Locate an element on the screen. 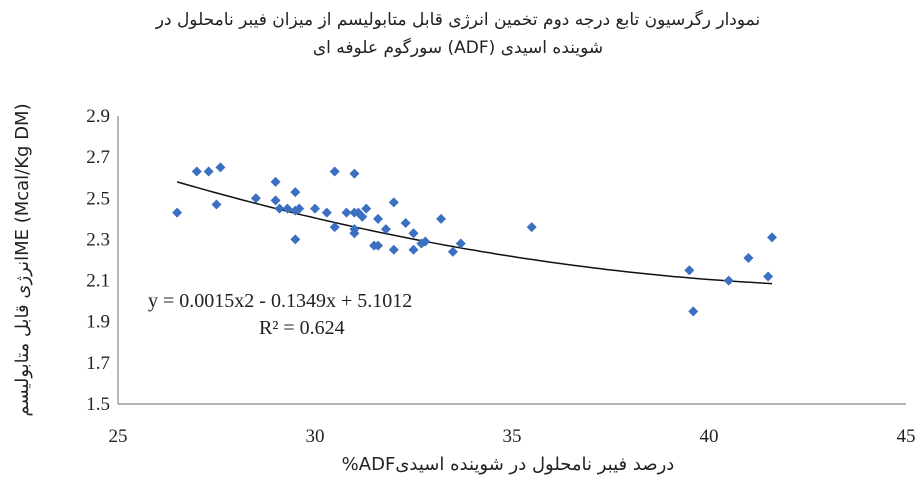 This screenshot has height=483, width=916. x-tick-label: 45 is located at coordinates (906, 436).